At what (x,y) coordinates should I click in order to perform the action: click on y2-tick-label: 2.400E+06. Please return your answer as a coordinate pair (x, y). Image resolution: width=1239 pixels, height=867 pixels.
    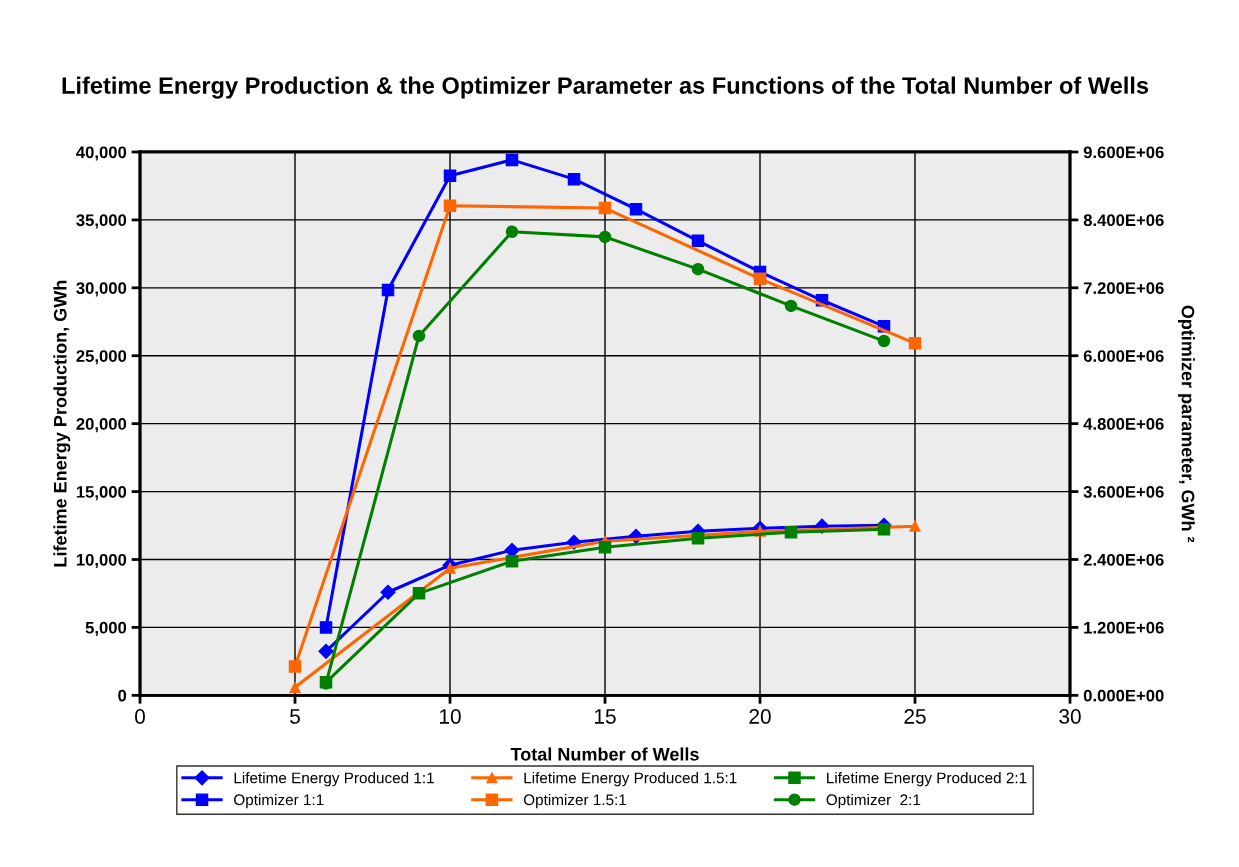
    Looking at the image, I should click on (1123, 559).